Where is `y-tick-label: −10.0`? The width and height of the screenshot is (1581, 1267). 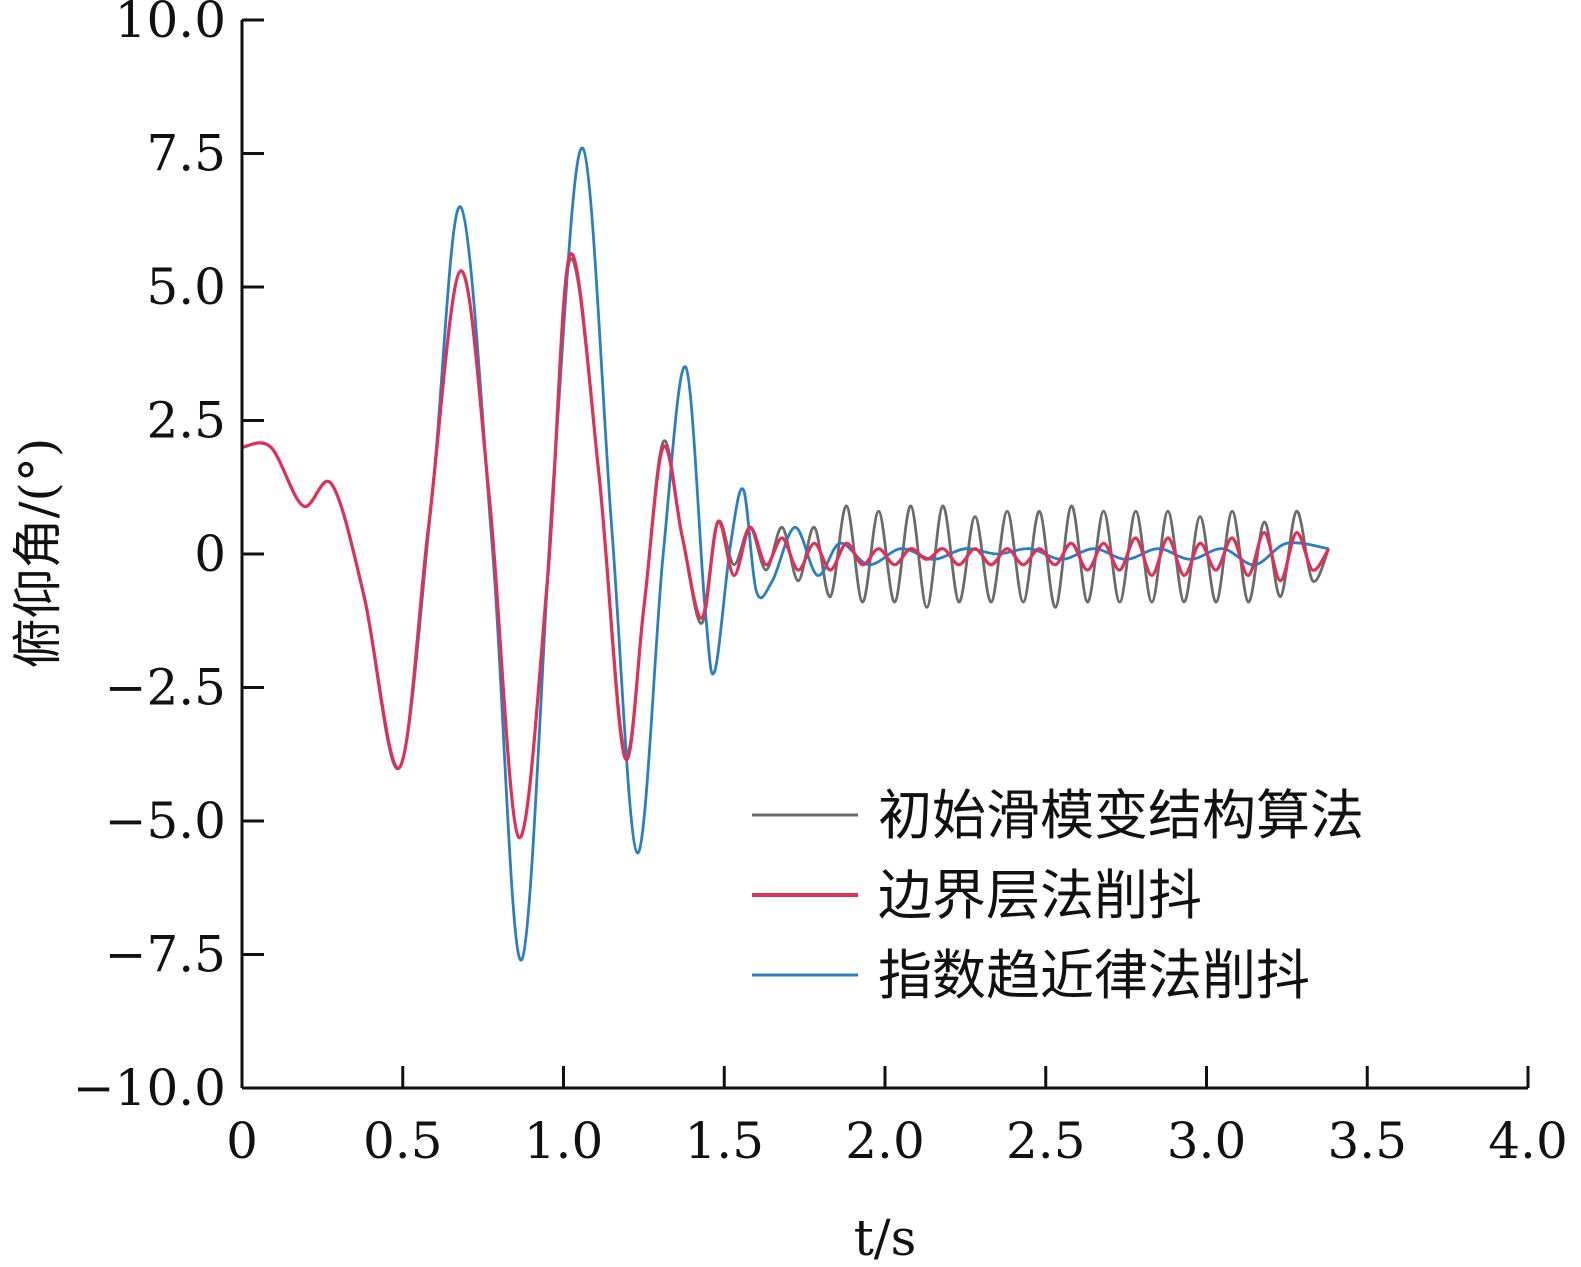
y-tick-label: −10.0 is located at coordinates (149, 1088).